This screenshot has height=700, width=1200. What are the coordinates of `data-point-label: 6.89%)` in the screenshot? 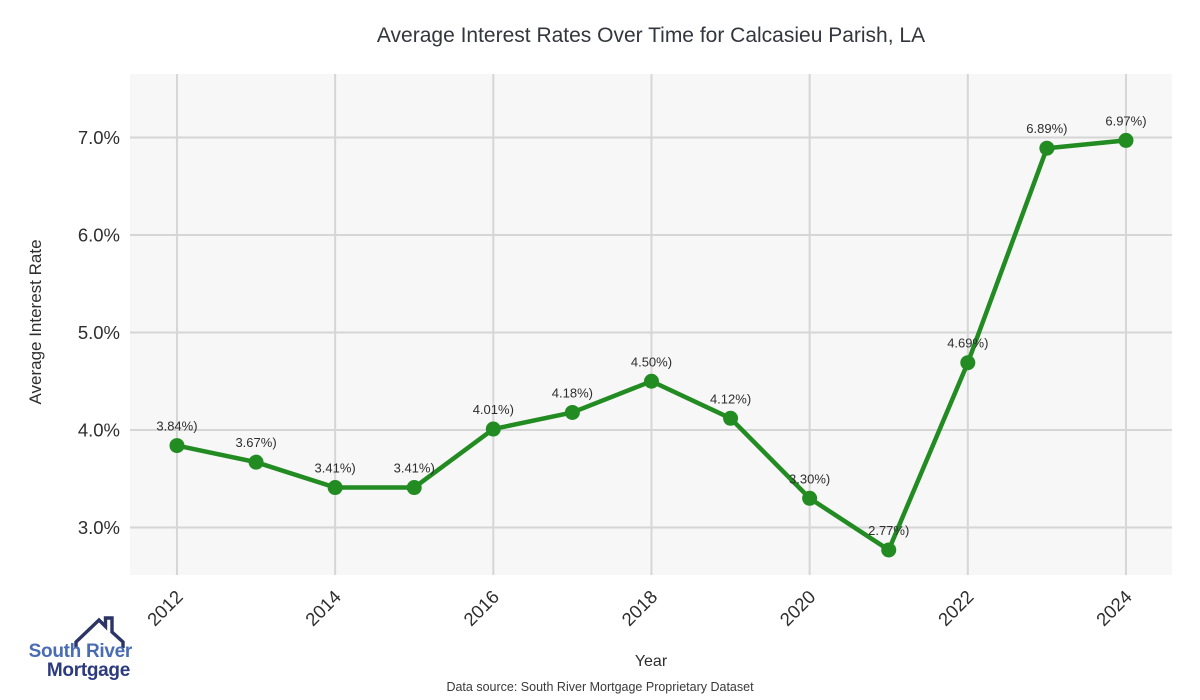 It's located at (1046, 128).